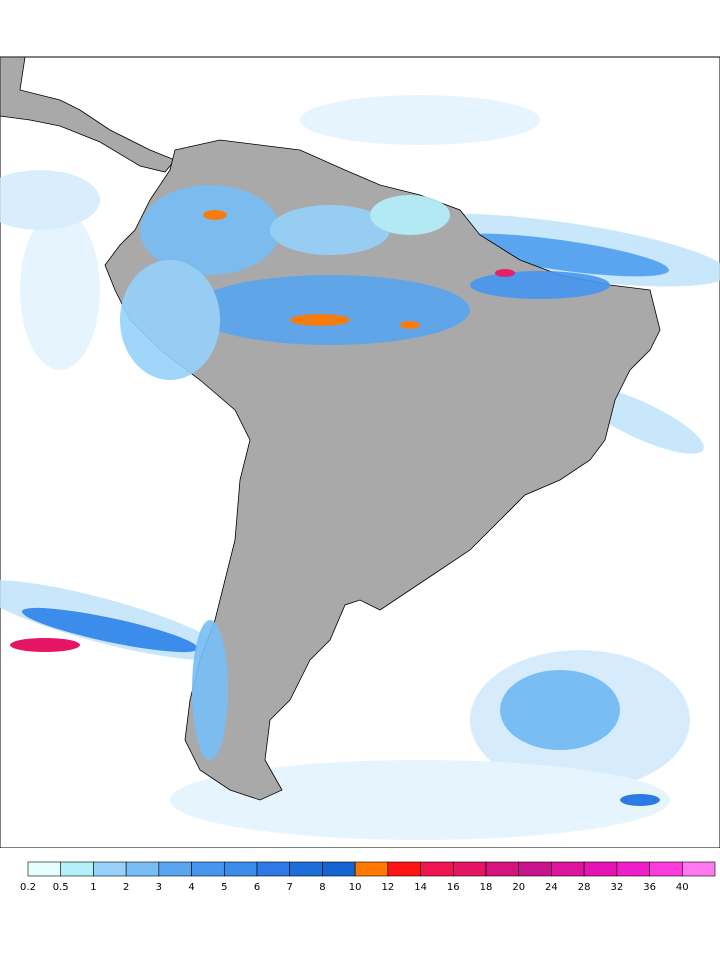 The height and width of the screenshot is (964, 720). Describe the element at coordinates (355, 887) in the screenshot. I see `colorbar-label: 10` at that location.